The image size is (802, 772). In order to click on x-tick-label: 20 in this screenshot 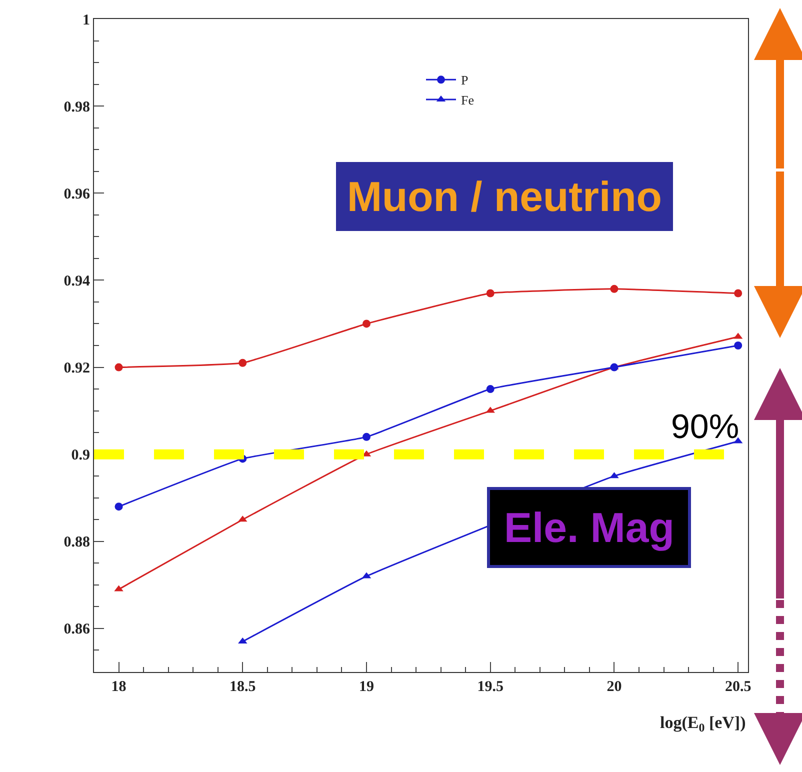, I will do `click(614, 687)`.